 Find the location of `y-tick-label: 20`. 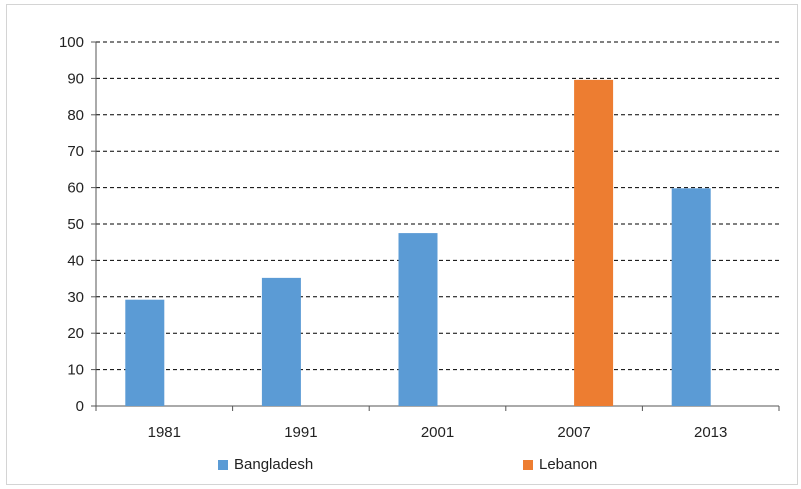

y-tick-label: 20 is located at coordinates (75, 333).